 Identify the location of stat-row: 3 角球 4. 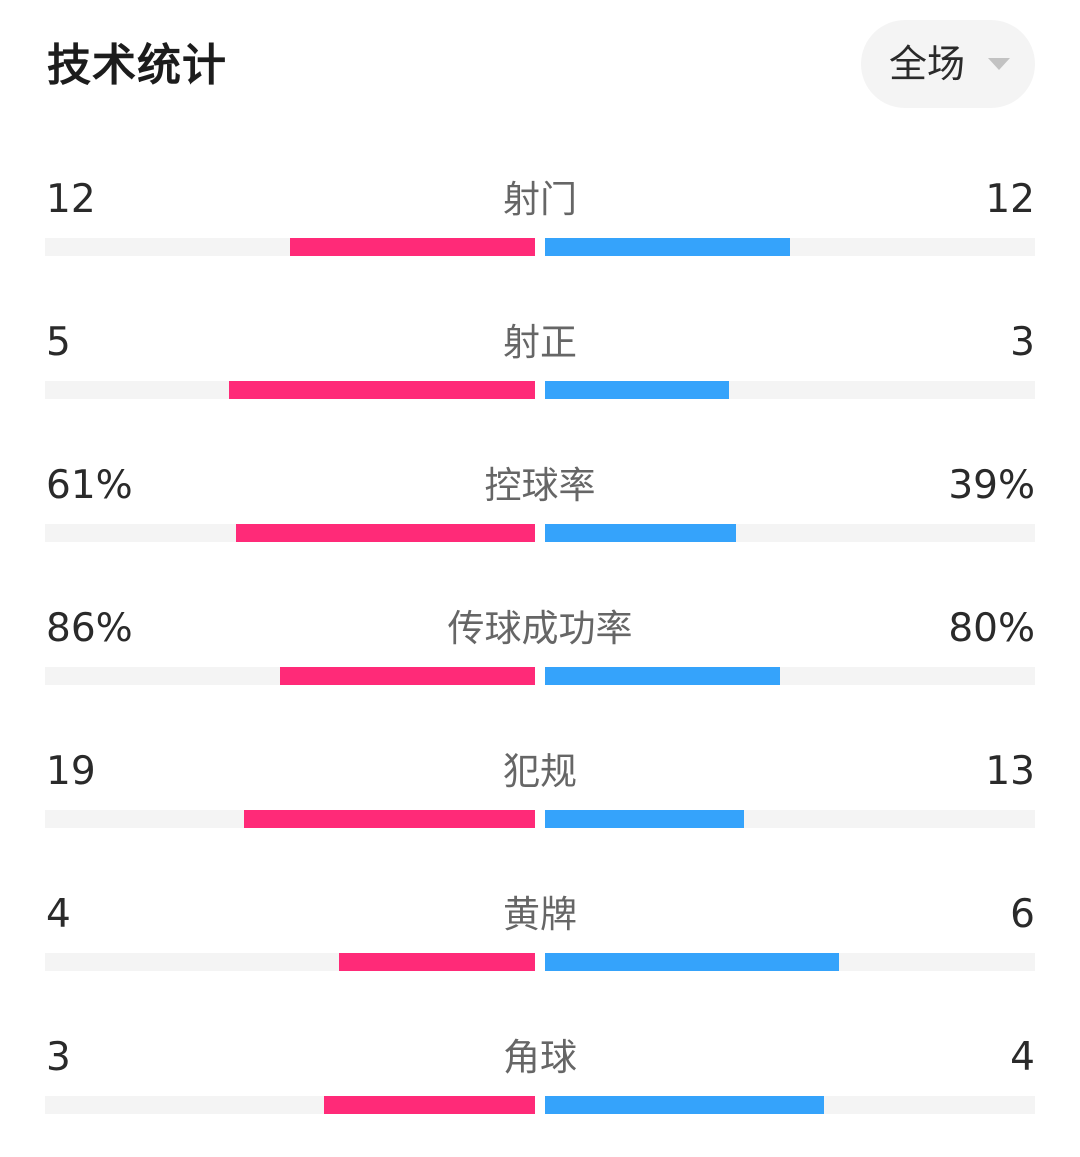
(540, 1085).